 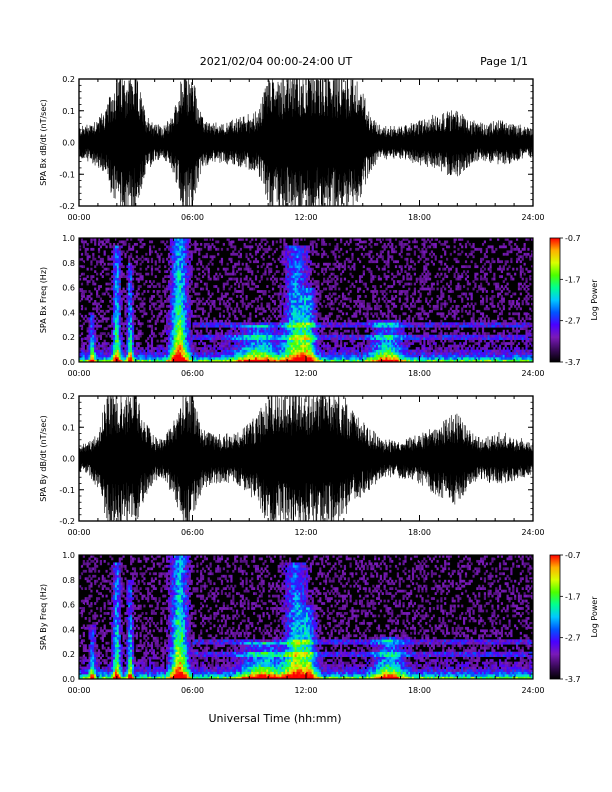 I want to click on spectrogram-cells, so click(x=306, y=300).